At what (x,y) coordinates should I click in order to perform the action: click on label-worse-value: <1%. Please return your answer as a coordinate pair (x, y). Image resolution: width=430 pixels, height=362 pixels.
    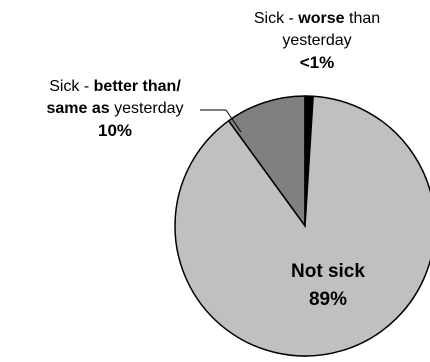
    Looking at the image, I should click on (317, 62).